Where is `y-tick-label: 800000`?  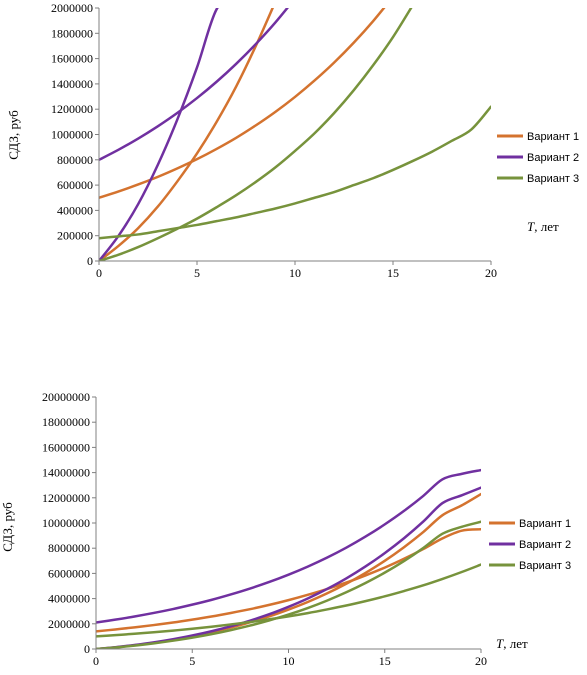
y-tick-label: 800000 is located at coordinates (75, 160).